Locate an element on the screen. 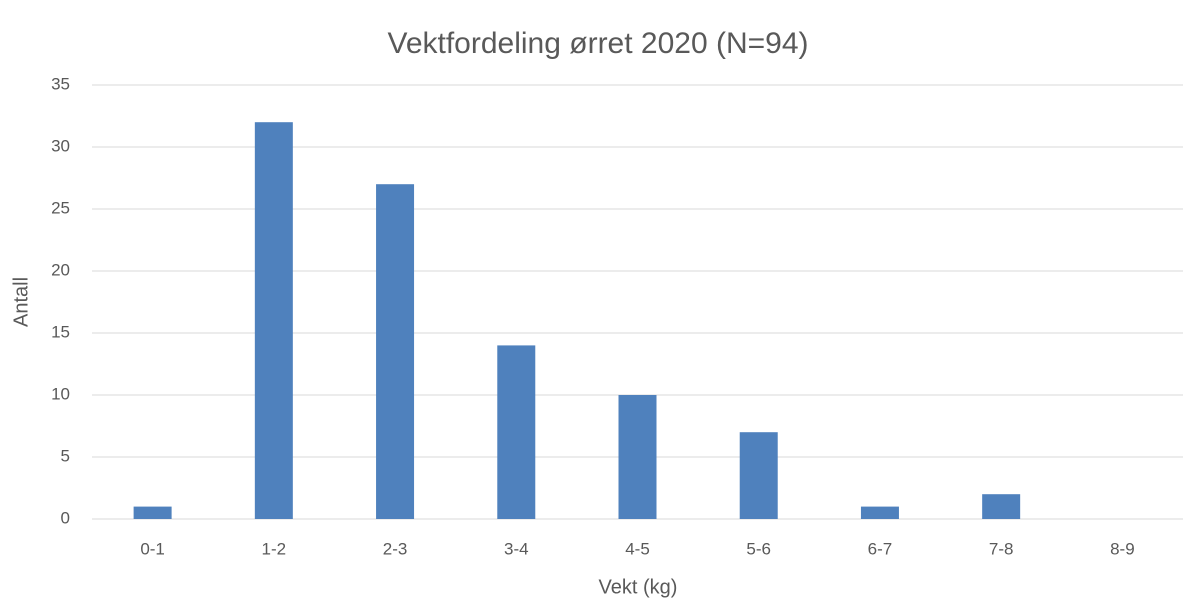  y-tick-label: 15 is located at coordinates (60, 331).